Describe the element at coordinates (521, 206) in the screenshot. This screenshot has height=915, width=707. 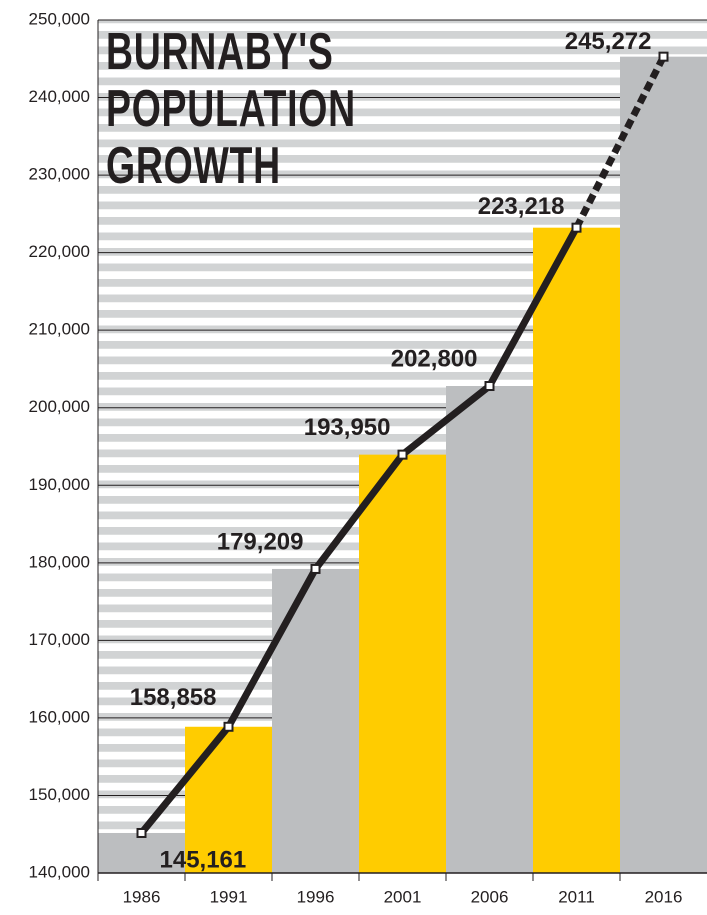
I see `data-label: 223,218` at that location.